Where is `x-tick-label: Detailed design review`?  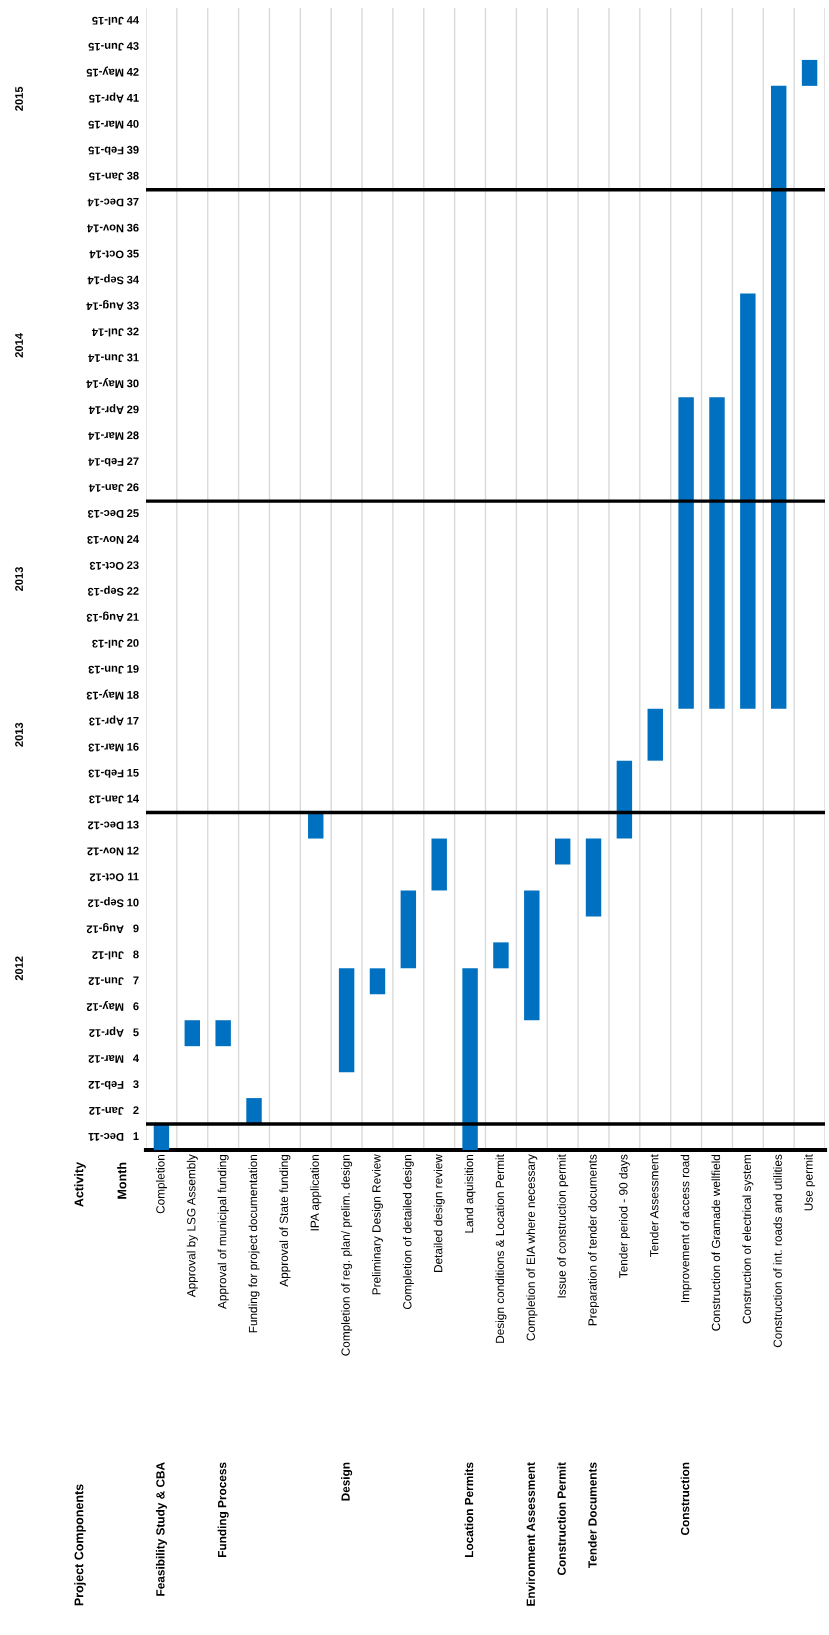 x-tick-label: Detailed design review is located at coordinates (439, 1213).